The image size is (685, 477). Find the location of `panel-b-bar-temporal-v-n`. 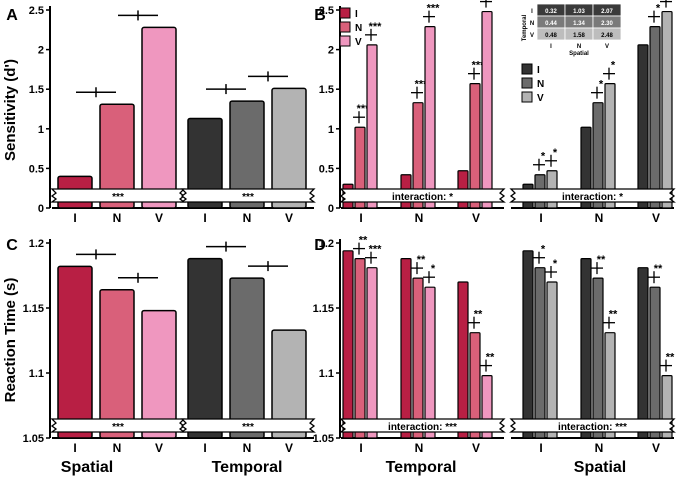

panel-b-bar-temporal-v-n is located at coordinates (475, 146).